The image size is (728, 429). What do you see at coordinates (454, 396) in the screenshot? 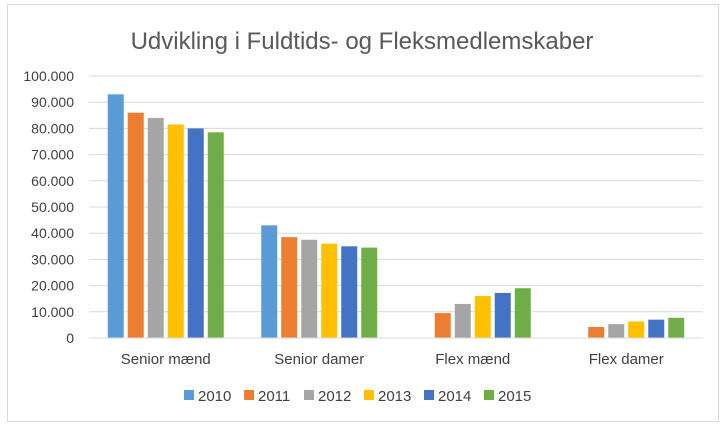
I see `legend-label: 2014` at bounding box center [454, 396].